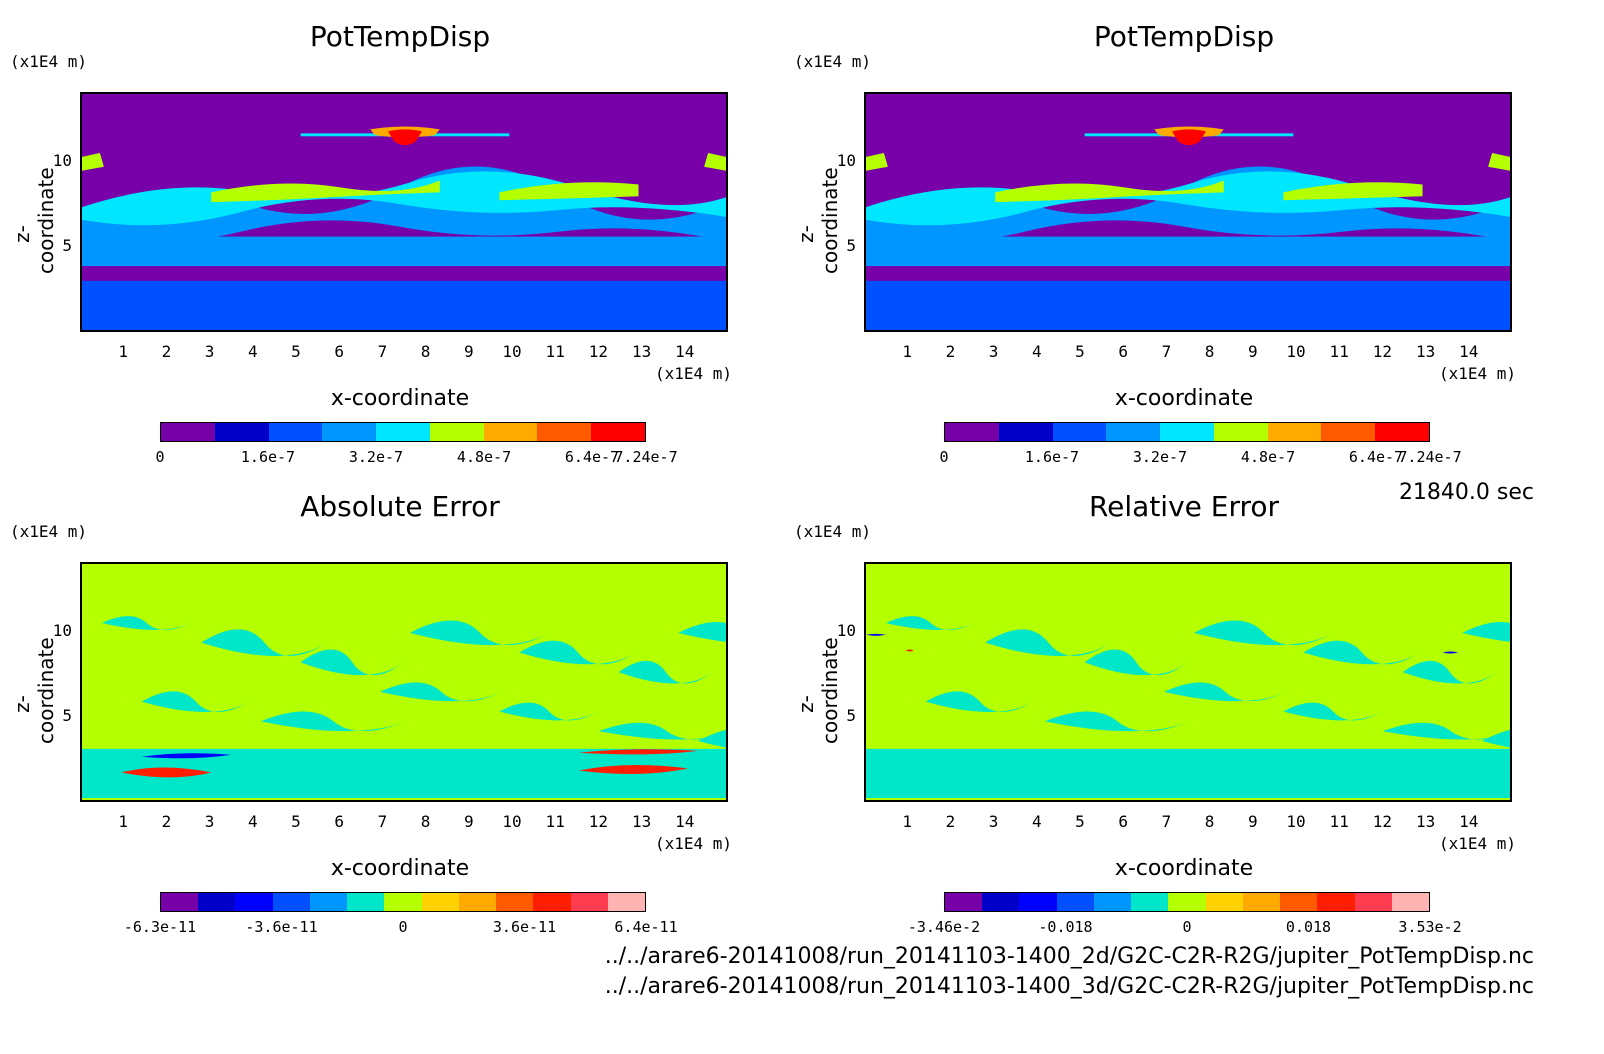 The height and width of the screenshot is (1054, 1604). Describe the element at coordinates (160, 927) in the screenshot. I see `colorbar-tick-label: -6.3e-11` at that location.